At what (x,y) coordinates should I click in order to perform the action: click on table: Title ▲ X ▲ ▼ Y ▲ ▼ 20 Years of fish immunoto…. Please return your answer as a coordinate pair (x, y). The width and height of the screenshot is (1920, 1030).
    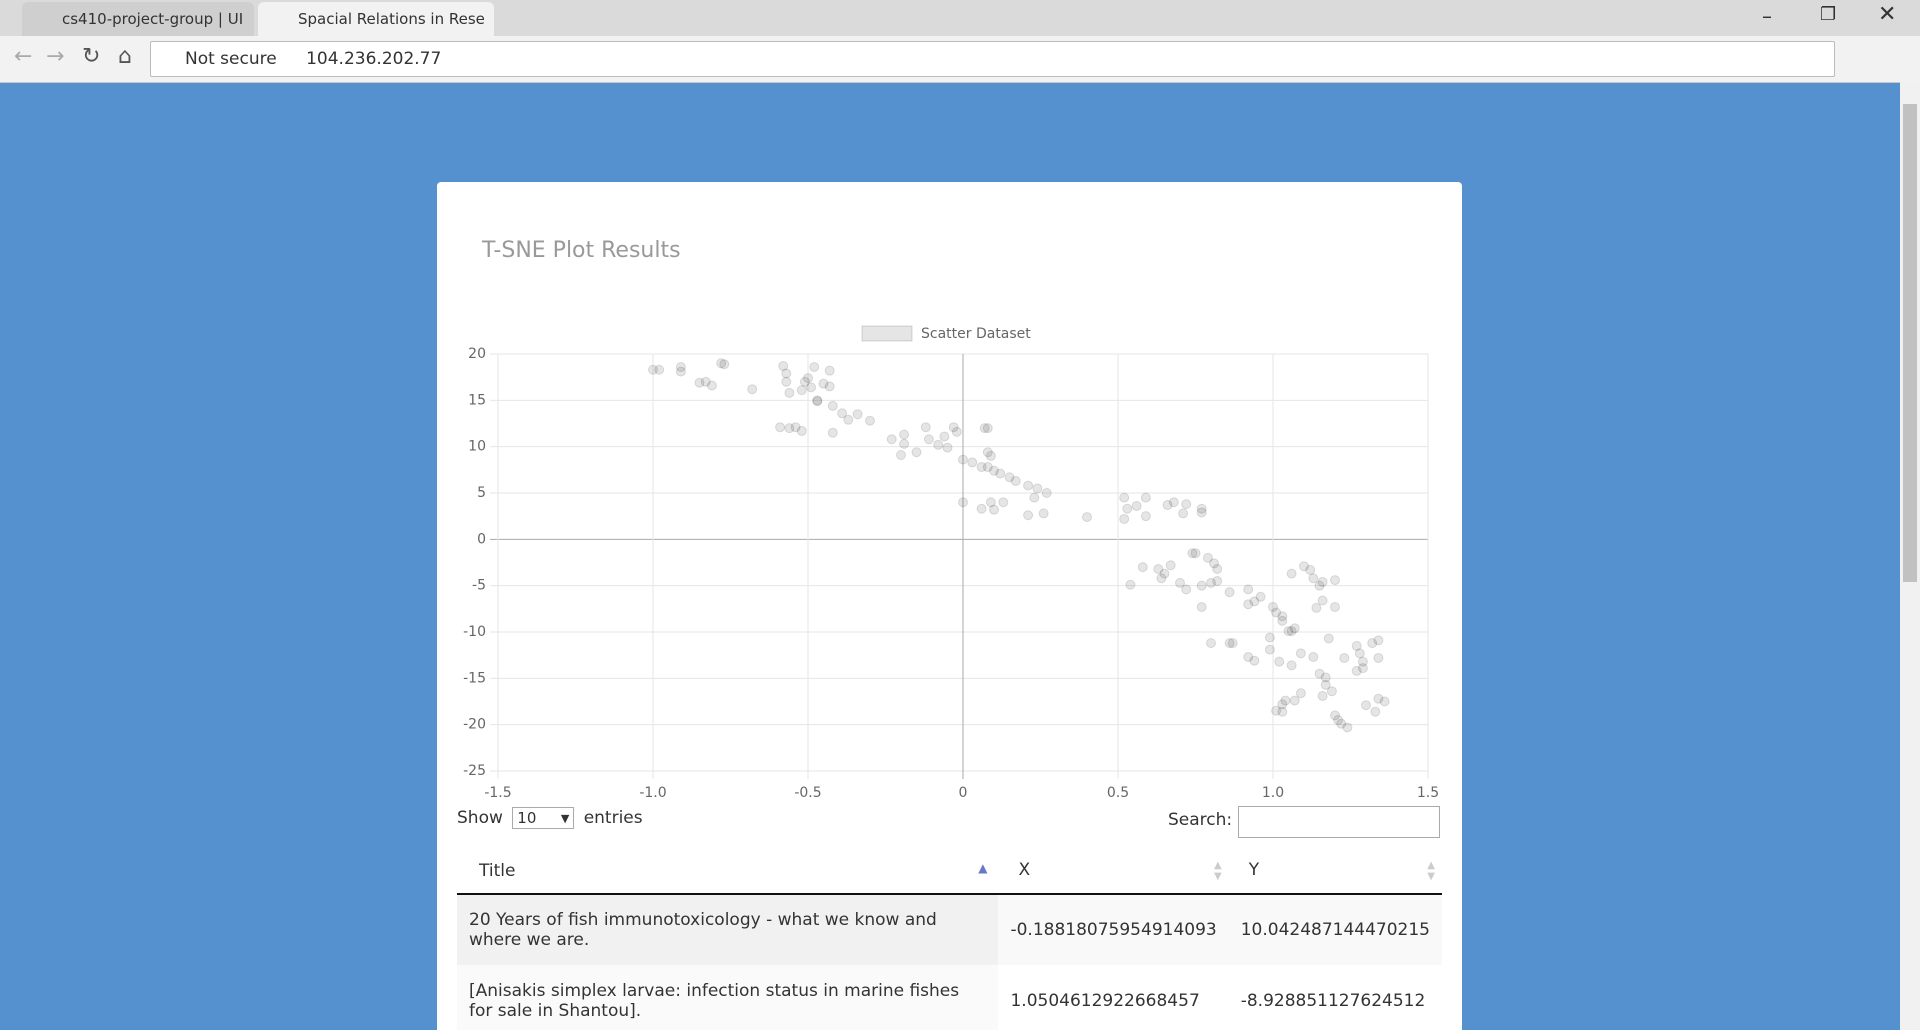
    Looking at the image, I should click on (949, 939).